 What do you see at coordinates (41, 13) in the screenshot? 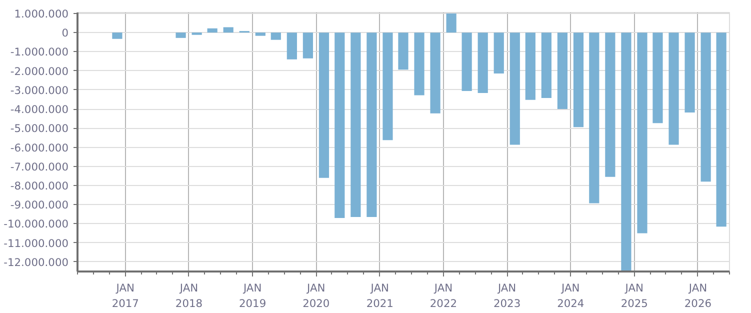
I see `y-tick-label: 1.000.000` at bounding box center [41, 13].